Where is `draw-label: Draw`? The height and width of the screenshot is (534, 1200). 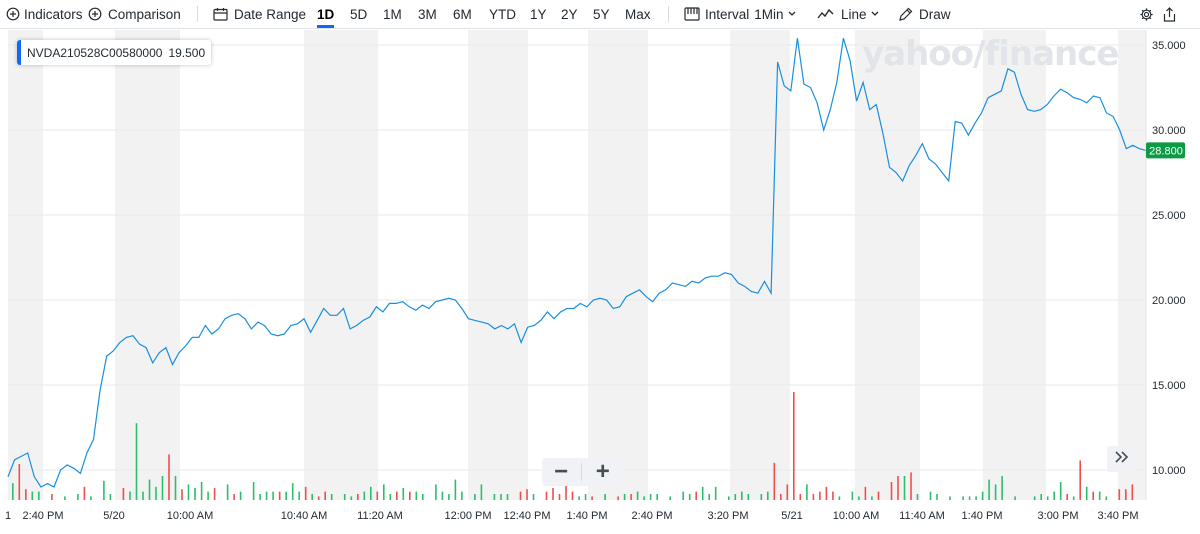 draw-label: Draw is located at coordinates (935, 14).